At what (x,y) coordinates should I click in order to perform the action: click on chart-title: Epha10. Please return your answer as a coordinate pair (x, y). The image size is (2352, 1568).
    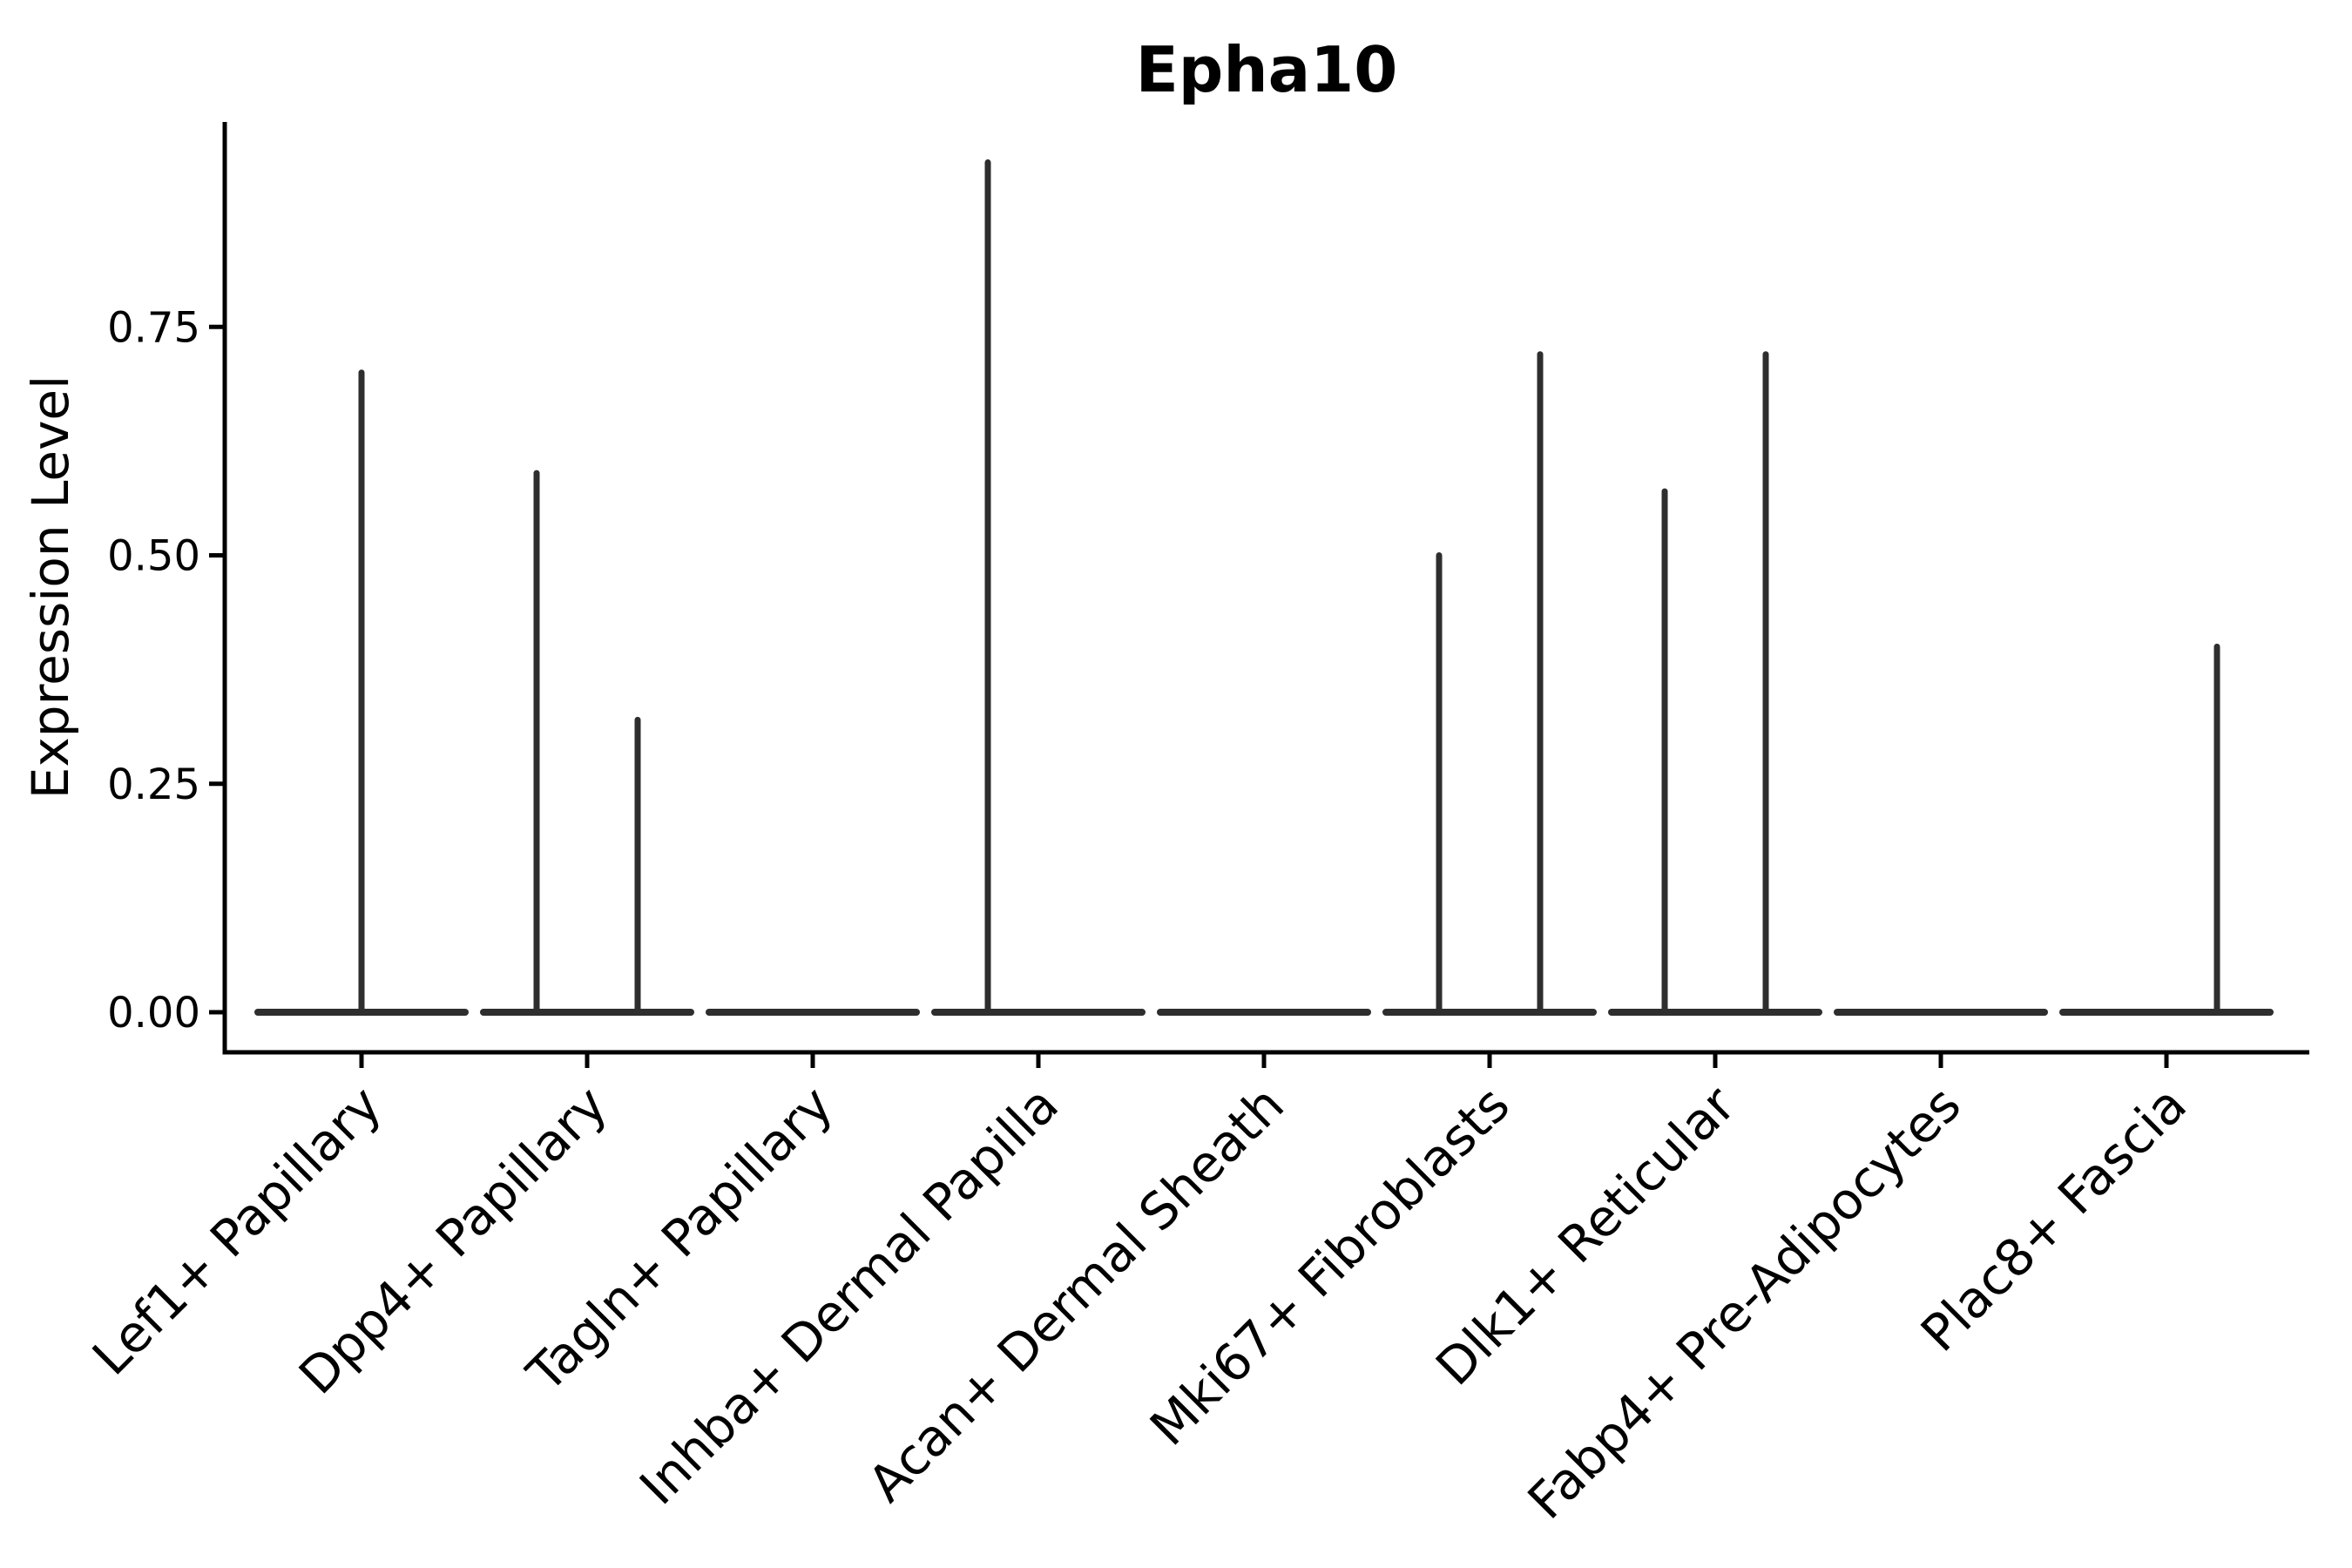
    Looking at the image, I should click on (1267, 69).